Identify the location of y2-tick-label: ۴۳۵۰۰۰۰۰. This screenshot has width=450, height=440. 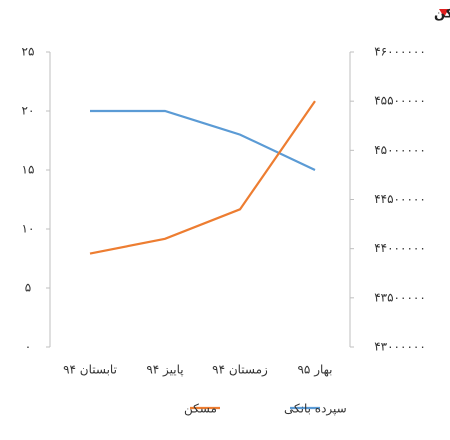
(400, 297).